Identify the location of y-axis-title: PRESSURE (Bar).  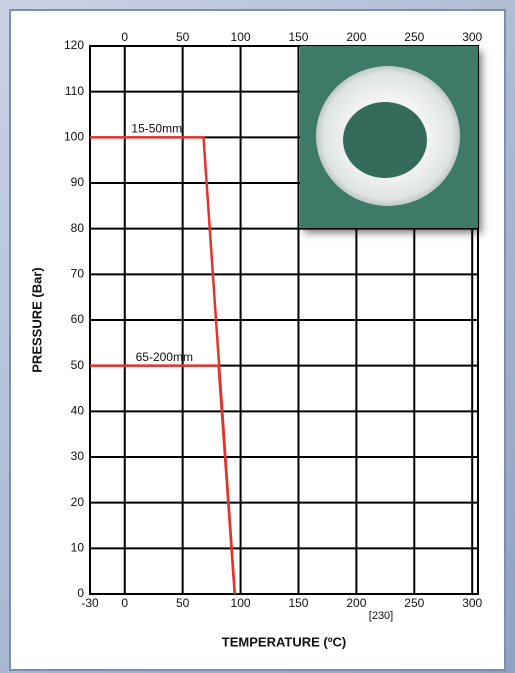
(36, 319).